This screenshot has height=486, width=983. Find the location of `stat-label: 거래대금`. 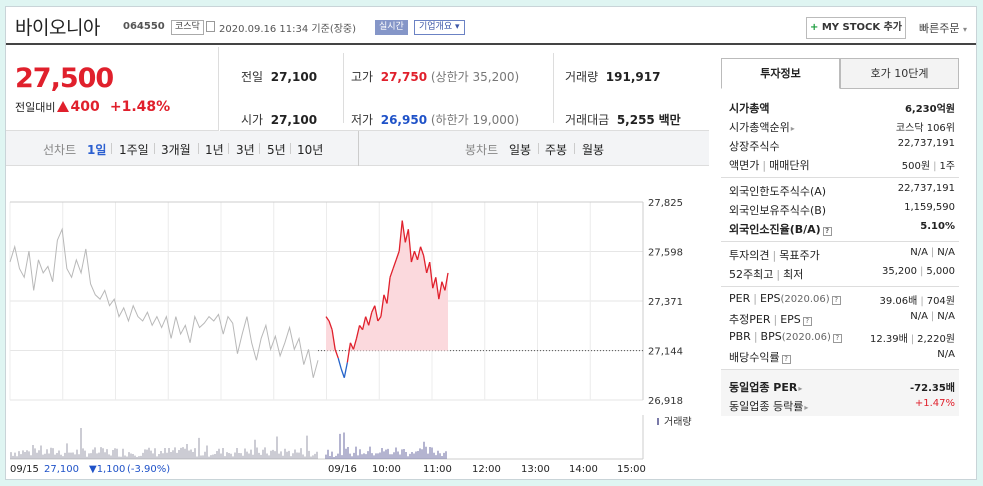

stat-label: 거래대금 is located at coordinates (587, 120).